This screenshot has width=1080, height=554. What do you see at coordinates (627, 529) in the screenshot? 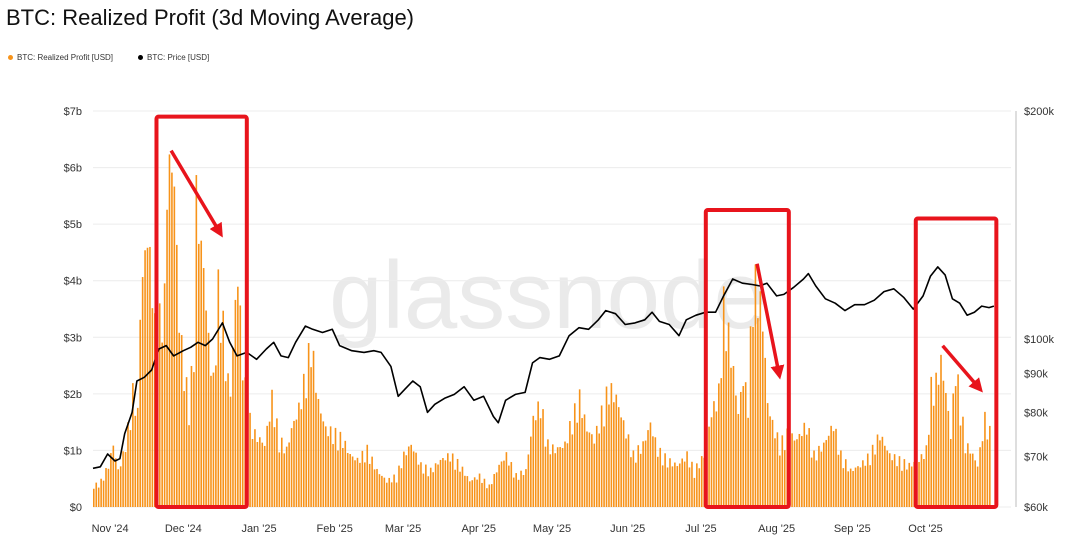
I see `x-tick-label: Jun '25` at bounding box center [627, 529].